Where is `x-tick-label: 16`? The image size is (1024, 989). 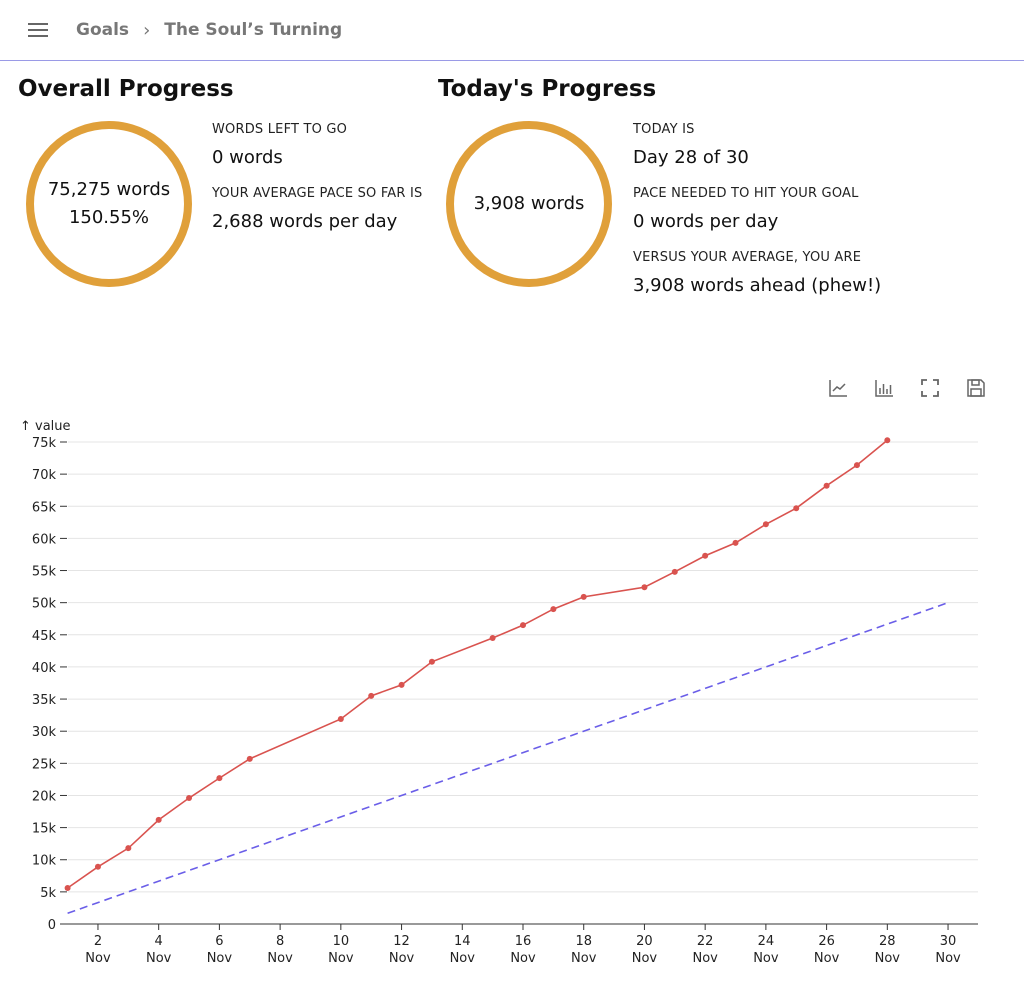
x-tick-label: 16 is located at coordinates (523, 941).